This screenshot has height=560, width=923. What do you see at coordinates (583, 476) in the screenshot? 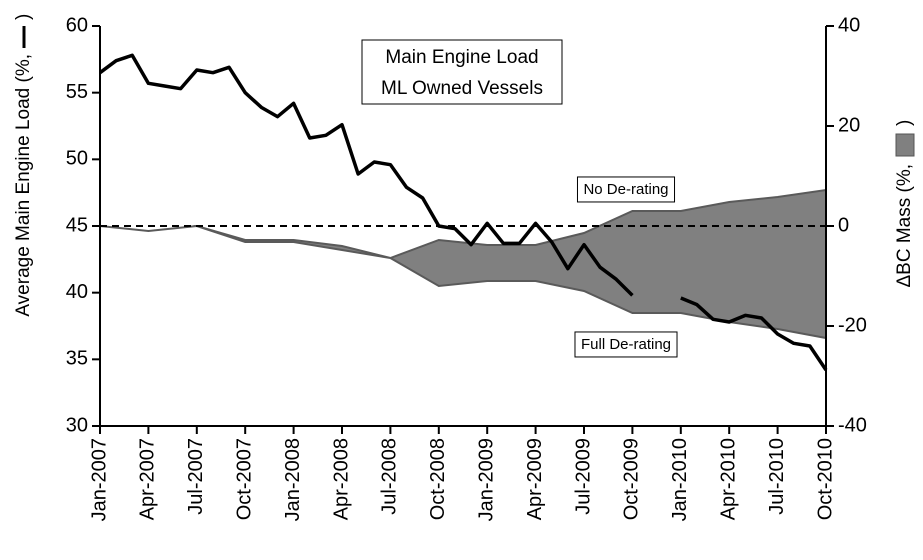
I see `x-tick-label: Jul-2009` at bounding box center [583, 476].